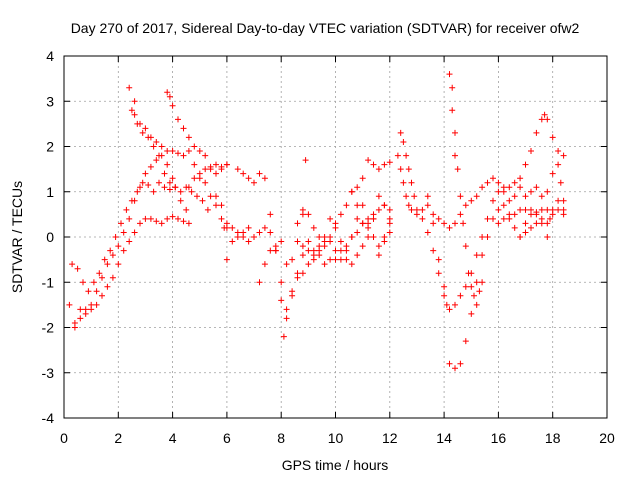 The height and width of the screenshot is (480, 640). Describe the element at coordinates (48, 373) in the screenshot. I see `y-tick-label: -3` at that location.